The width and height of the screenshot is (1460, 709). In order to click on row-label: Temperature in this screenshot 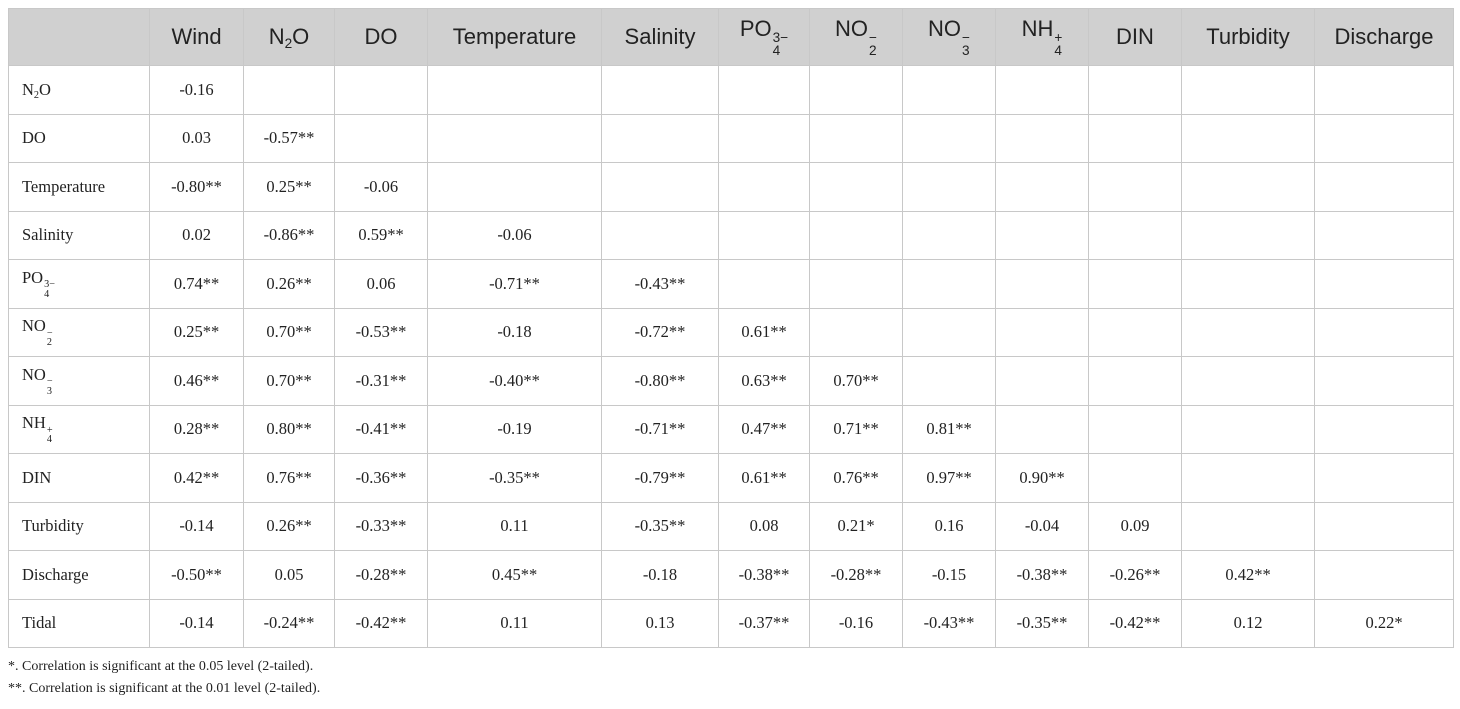, I will do `click(79, 187)`.